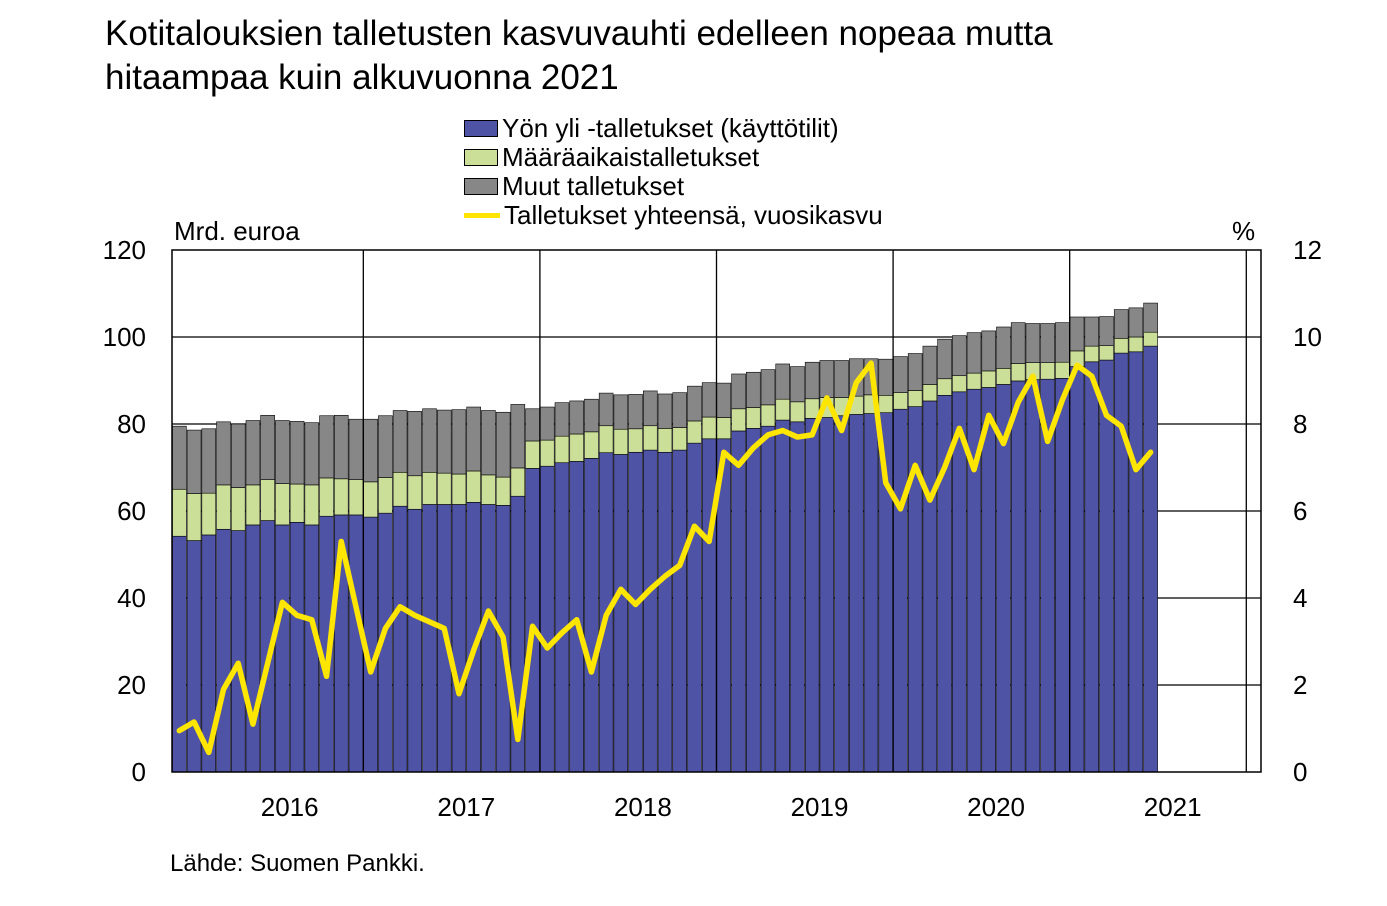  I want to click on x-tick-label-2018: 2018, so click(643, 807).